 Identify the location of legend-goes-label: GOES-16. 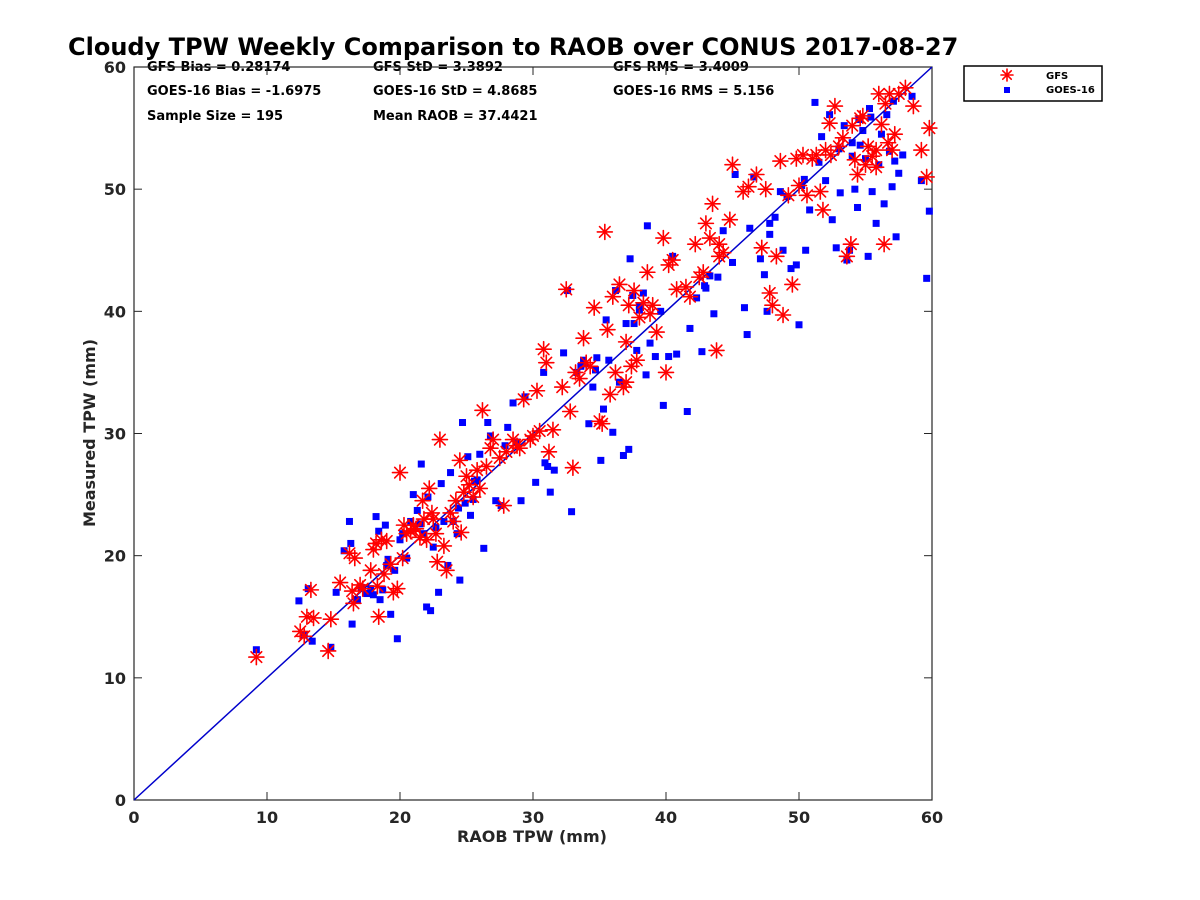
(1070, 90).